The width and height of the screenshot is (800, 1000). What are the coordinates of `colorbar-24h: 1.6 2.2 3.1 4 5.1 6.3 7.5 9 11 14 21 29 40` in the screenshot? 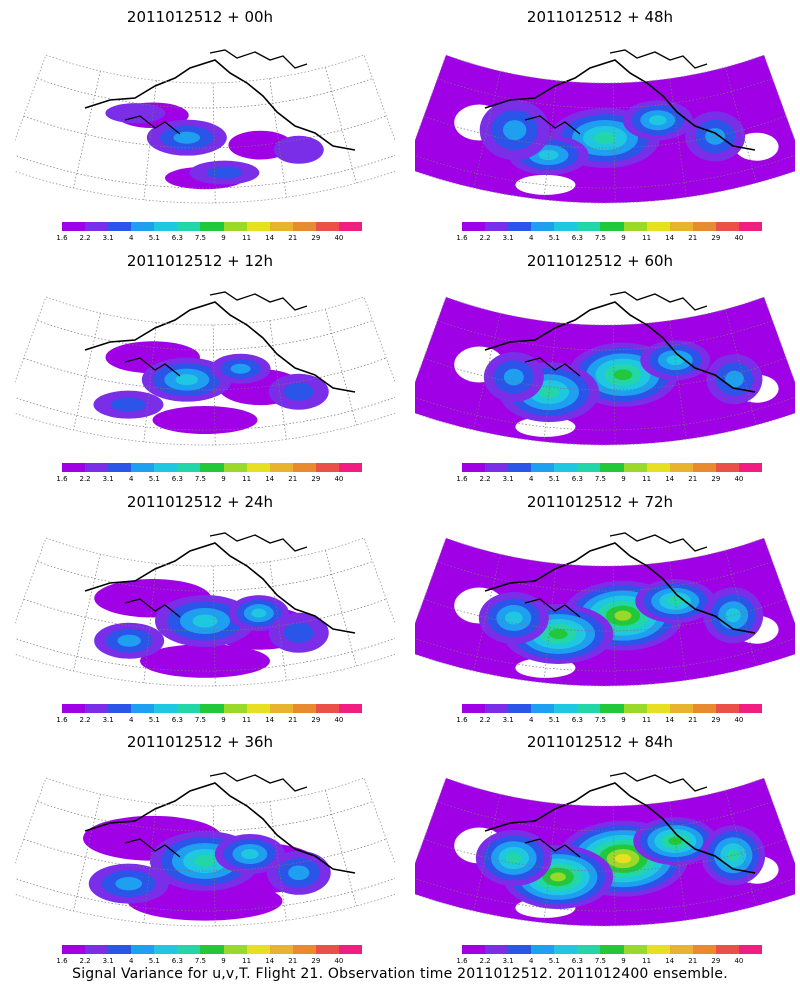 It's located at (209, 714).